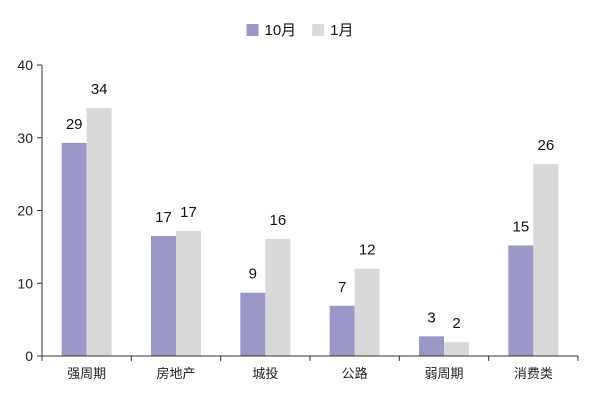 The width and height of the screenshot is (600, 401). I want to click on data-label: 34, so click(99, 89).